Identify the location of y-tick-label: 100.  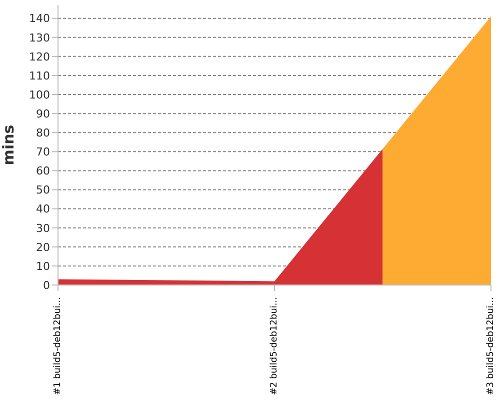
(39, 95).